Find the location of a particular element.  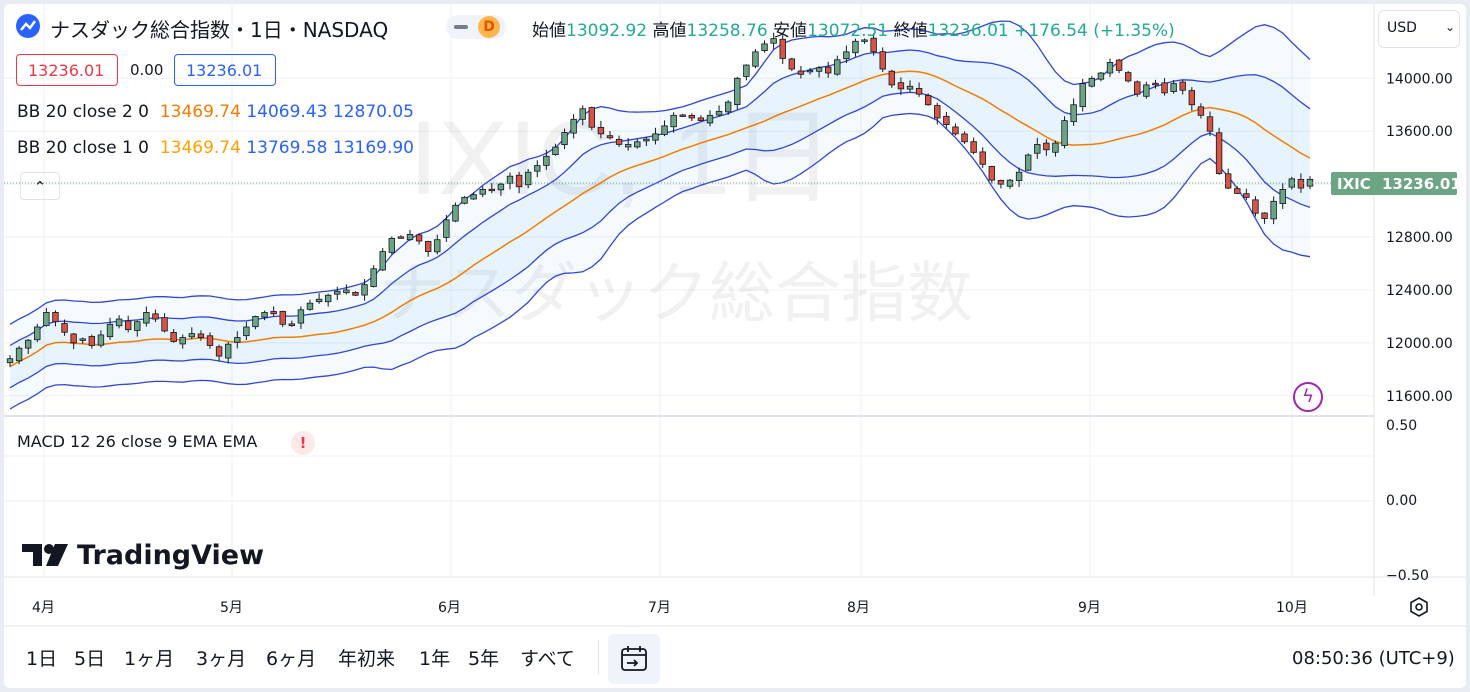

range-button-2: 1ヶ月 is located at coordinates (149, 659).